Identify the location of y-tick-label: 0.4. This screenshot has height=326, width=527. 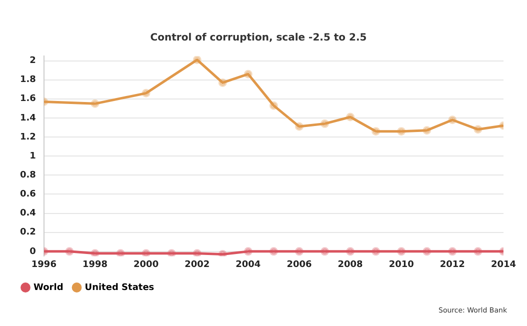
(28, 213).